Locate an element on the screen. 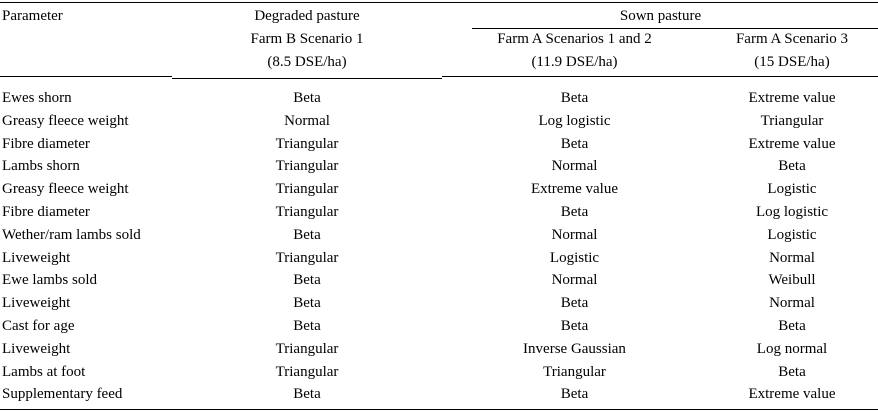 The height and width of the screenshot is (413, 878). sownA-cell: Logistic is located at coordinates (574, 258).